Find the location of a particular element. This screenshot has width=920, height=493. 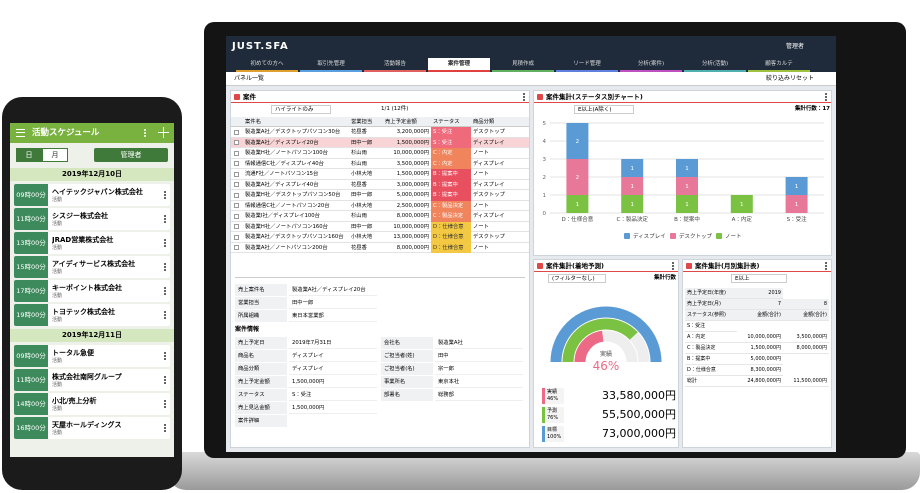

panel-title: 案件集計(月別集計表) is located at coordinates (727, 266).